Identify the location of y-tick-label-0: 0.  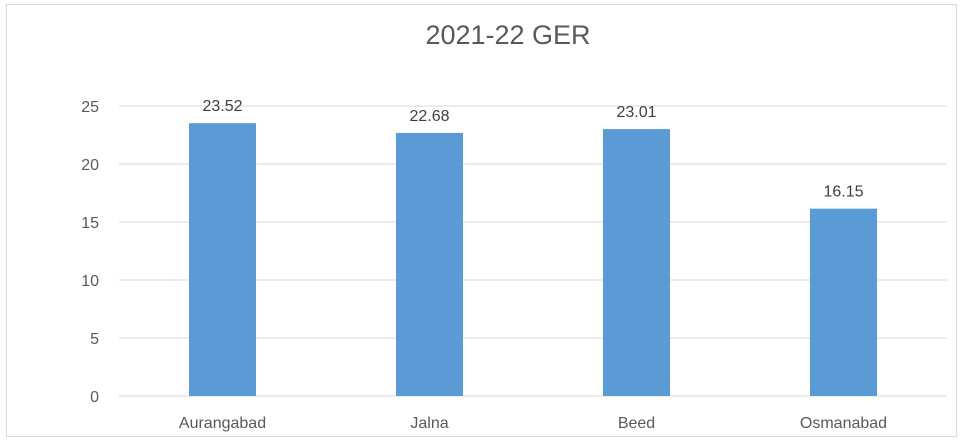
(94, 397).